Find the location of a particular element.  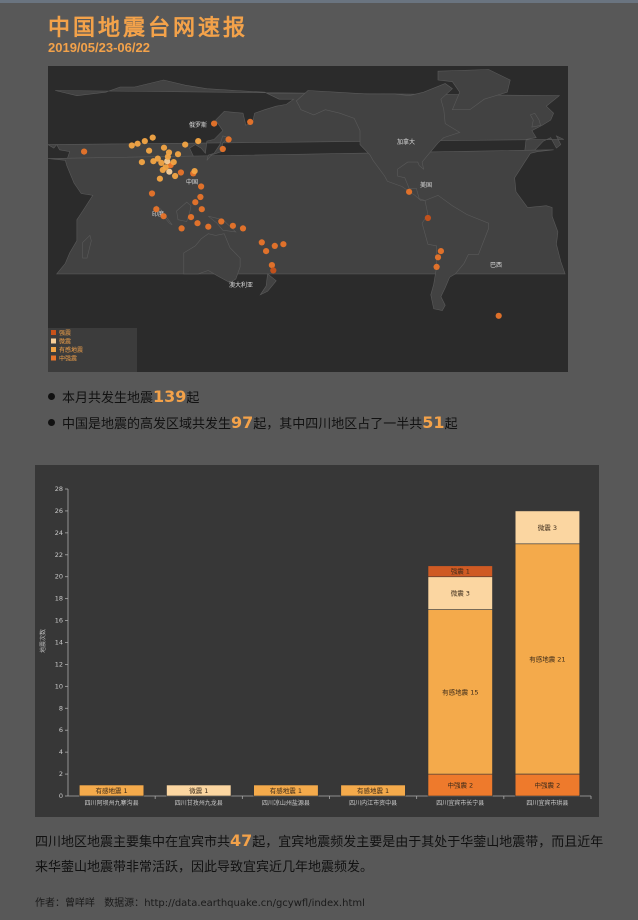

stat-china-mid: 起，其中四川地区占了一半共 is located at coordinates (338, 424).